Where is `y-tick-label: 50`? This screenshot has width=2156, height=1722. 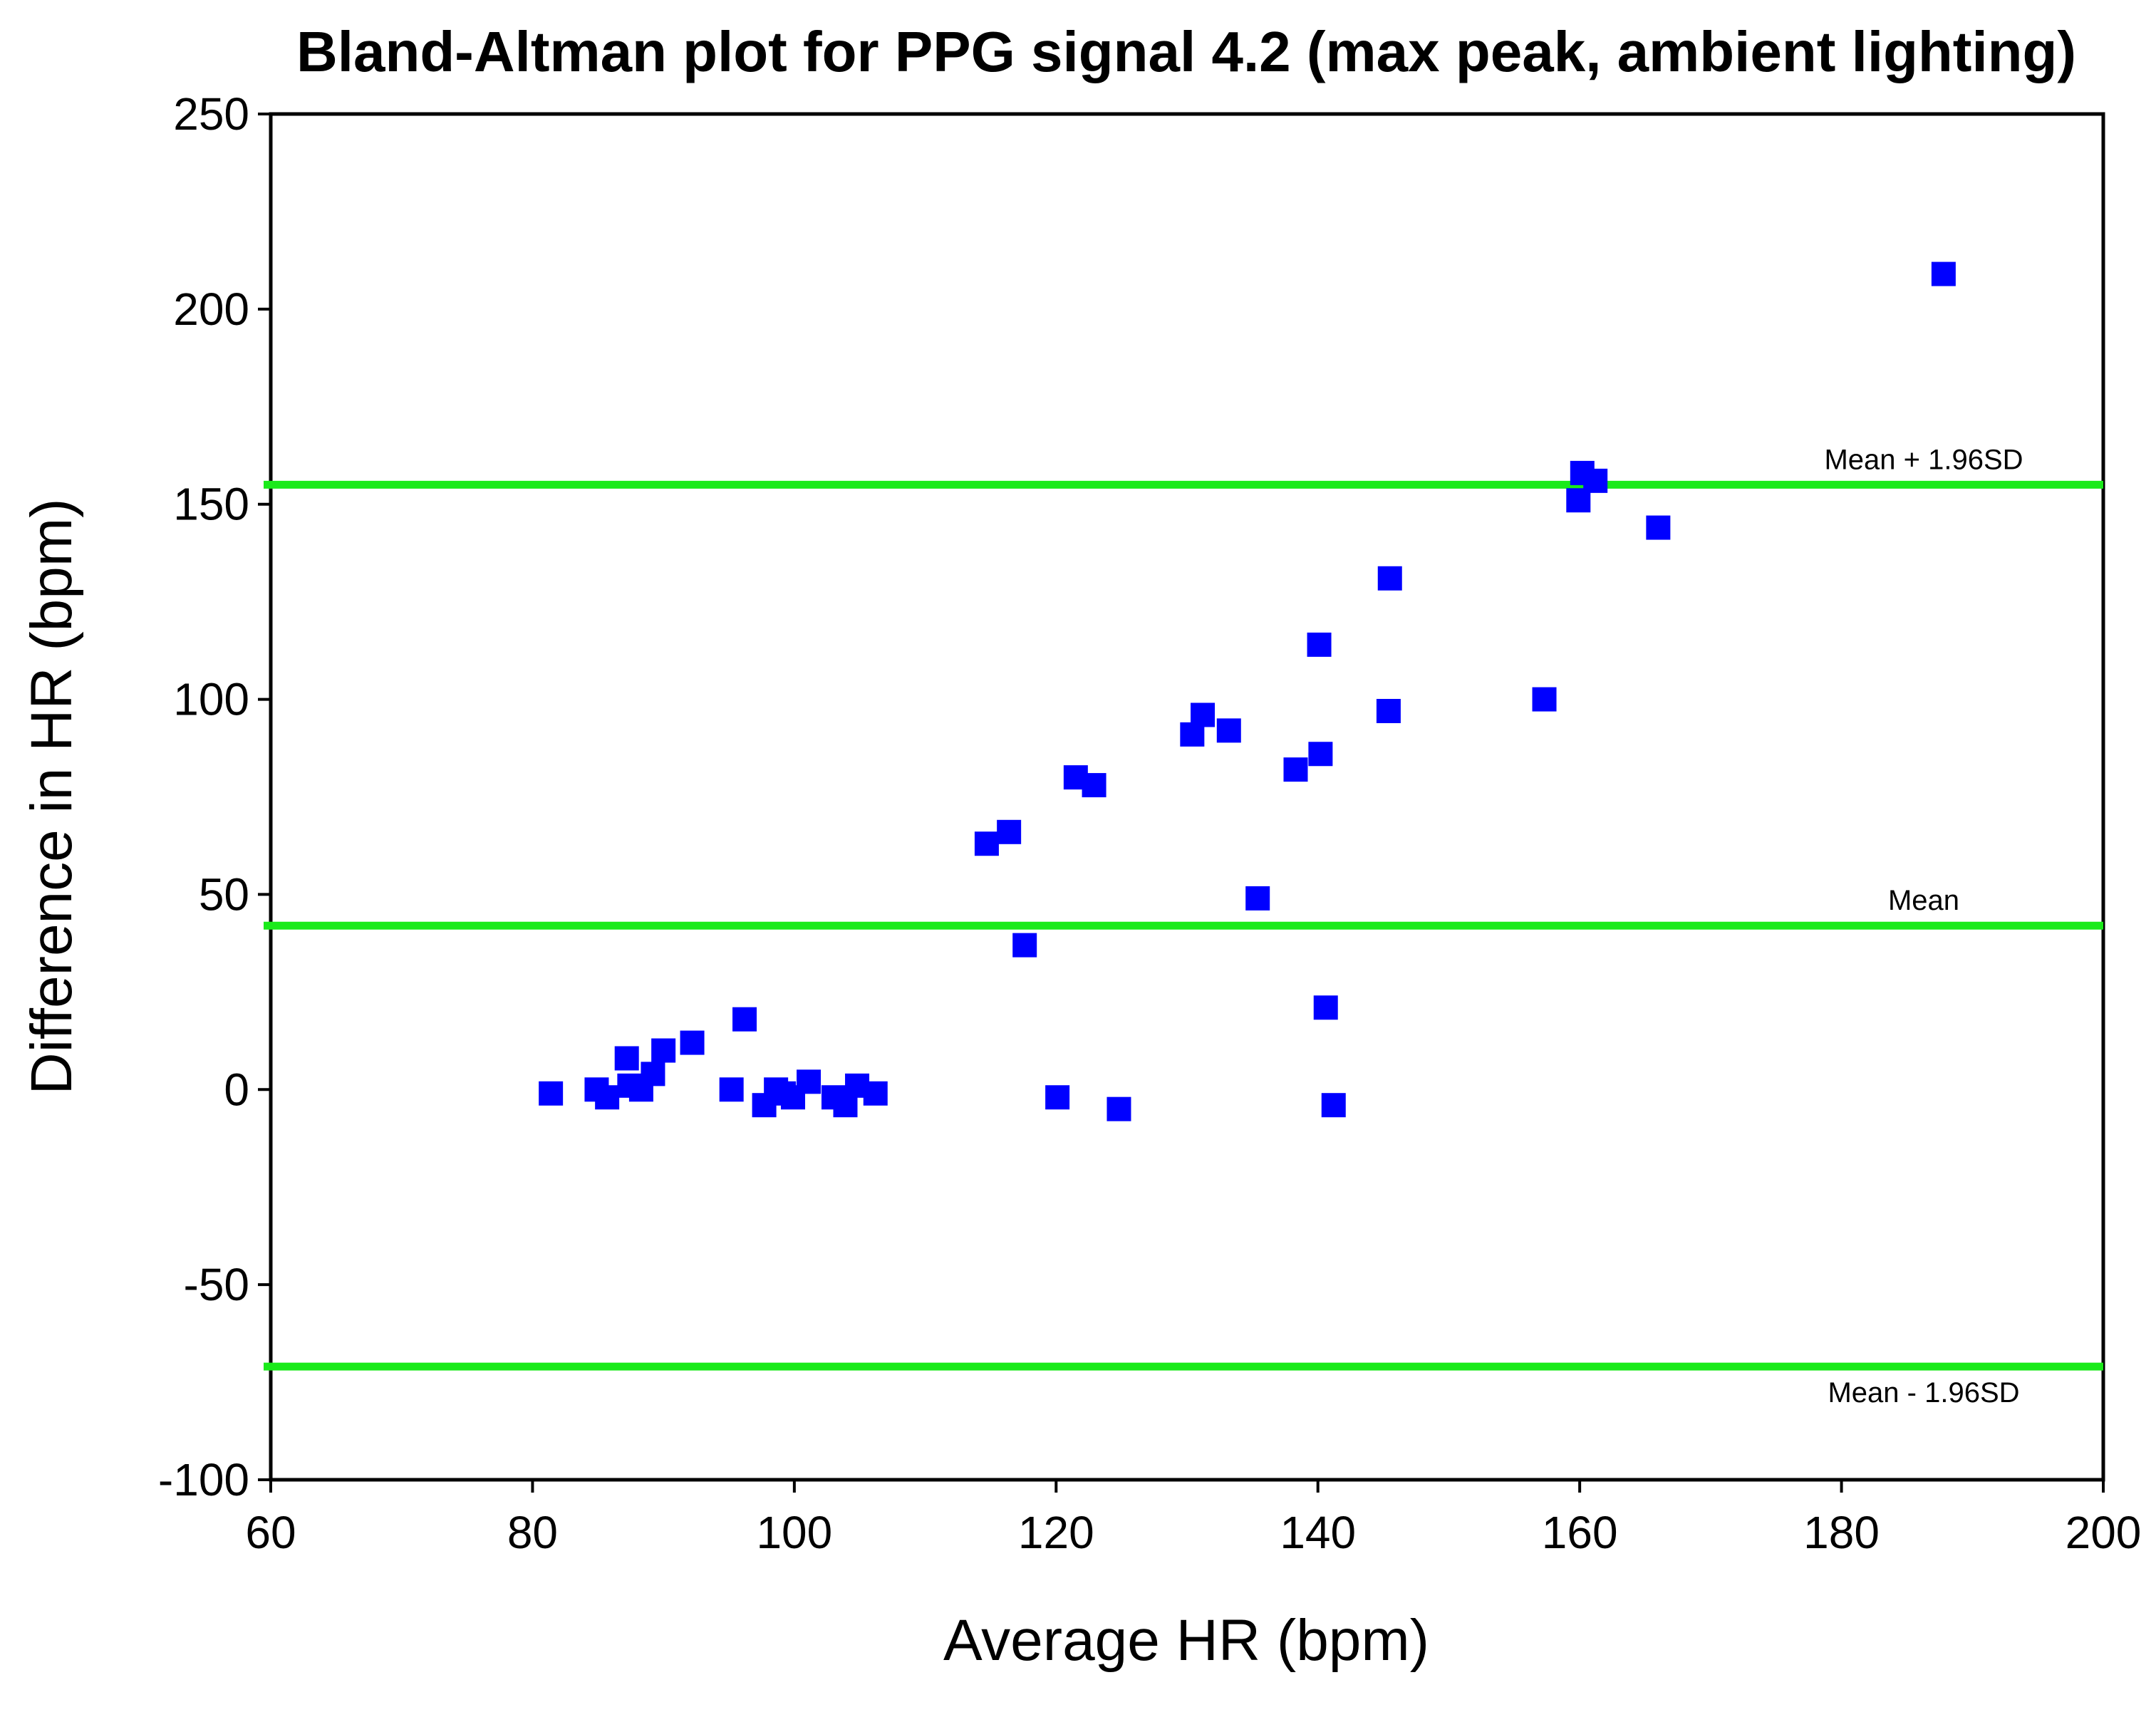
y-tick-label: 50 is located at coordinates (224, 894).